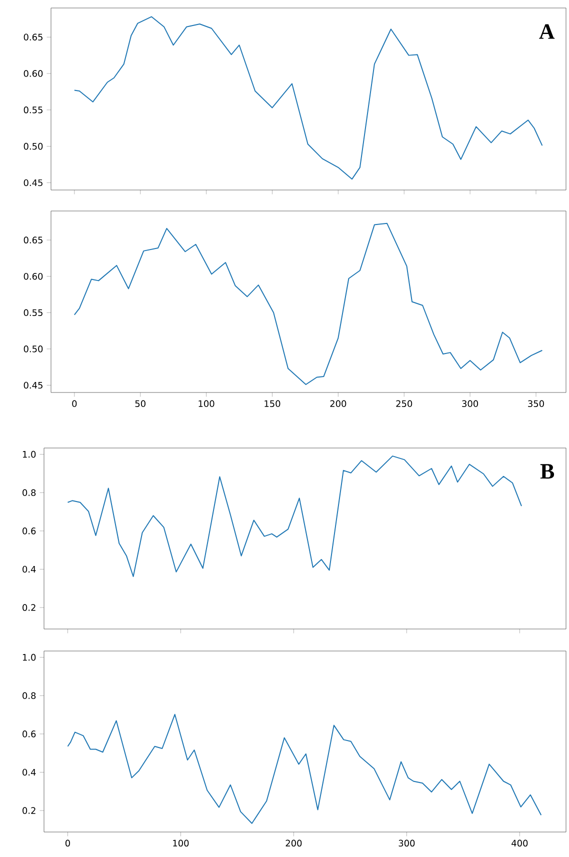 The width and height of the screenshot is (569, 857). What do you see at coordinates (547, 31) in the screenshot?
I see `annotation: A` at bounding box center [547, 31].